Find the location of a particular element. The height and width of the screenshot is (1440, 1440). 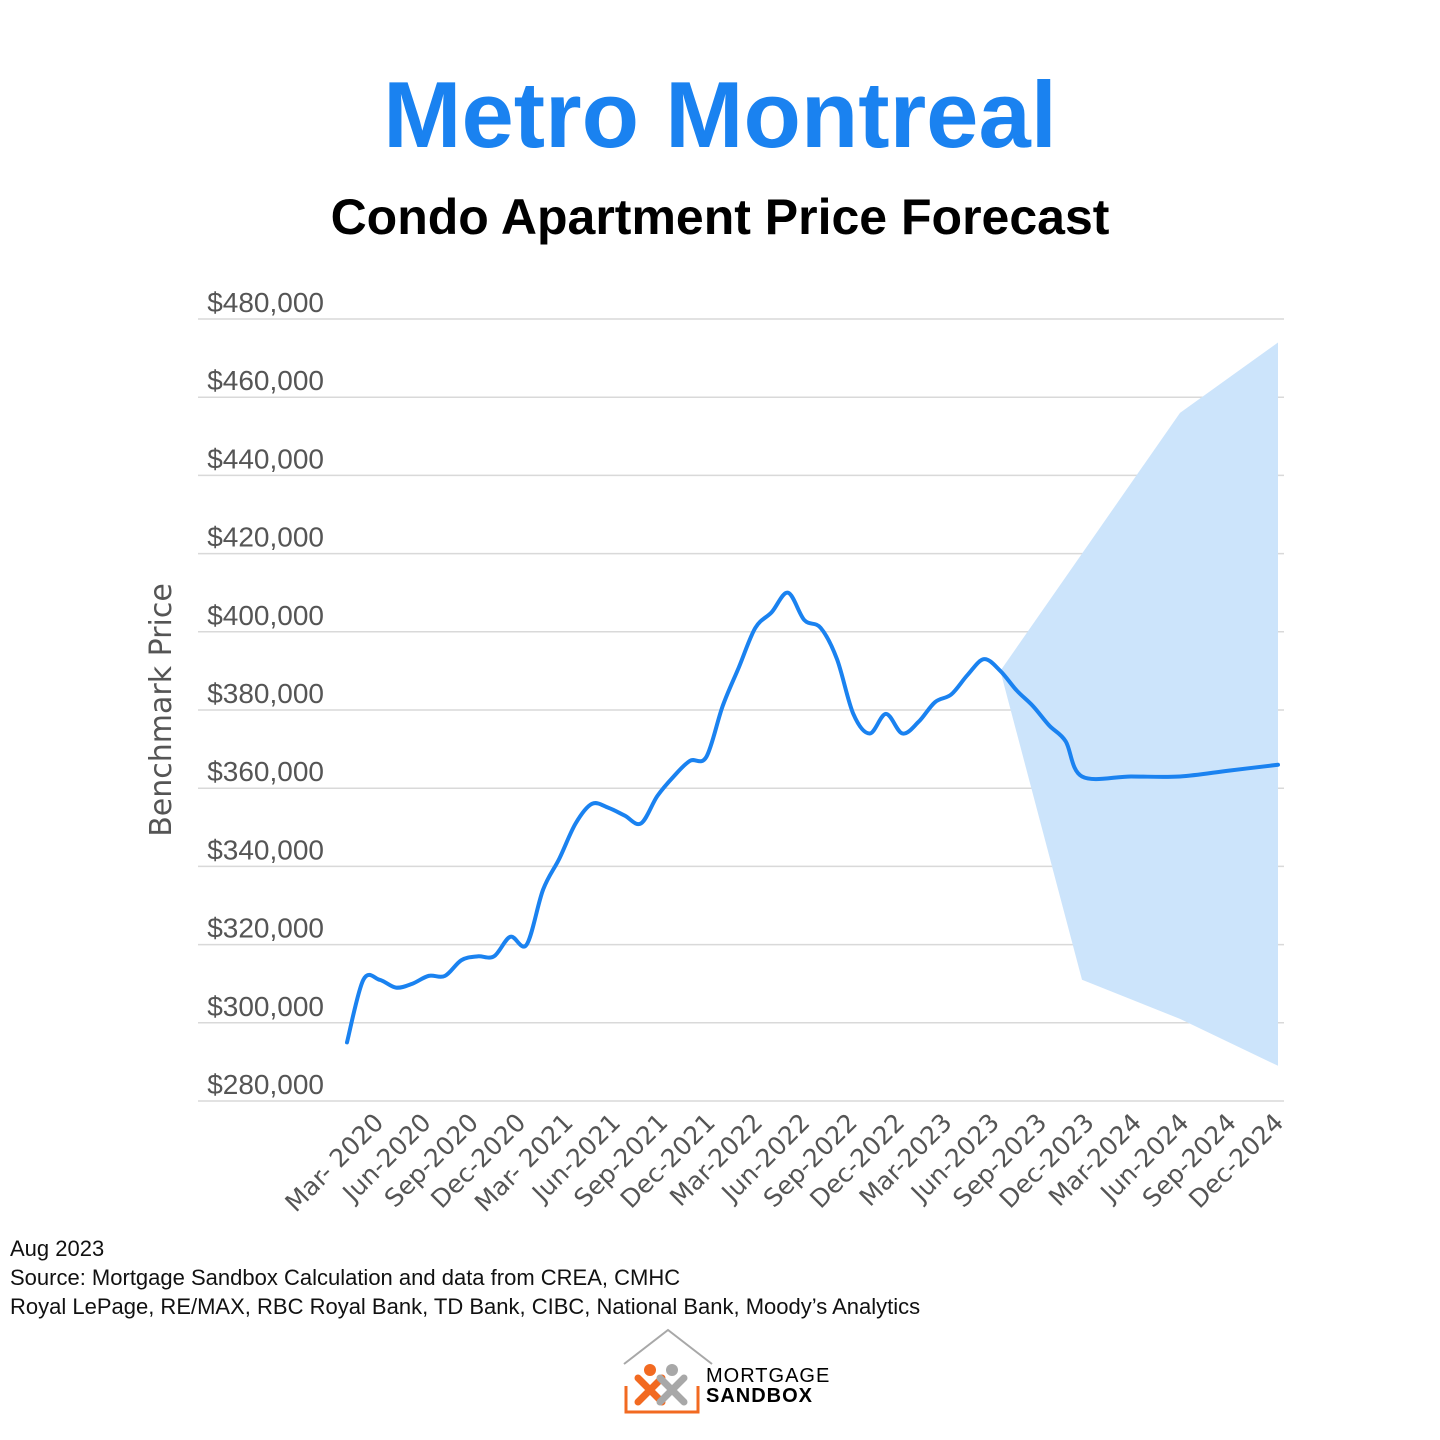

y-tick-label: $420,000 is located at coordinates (265, 537).